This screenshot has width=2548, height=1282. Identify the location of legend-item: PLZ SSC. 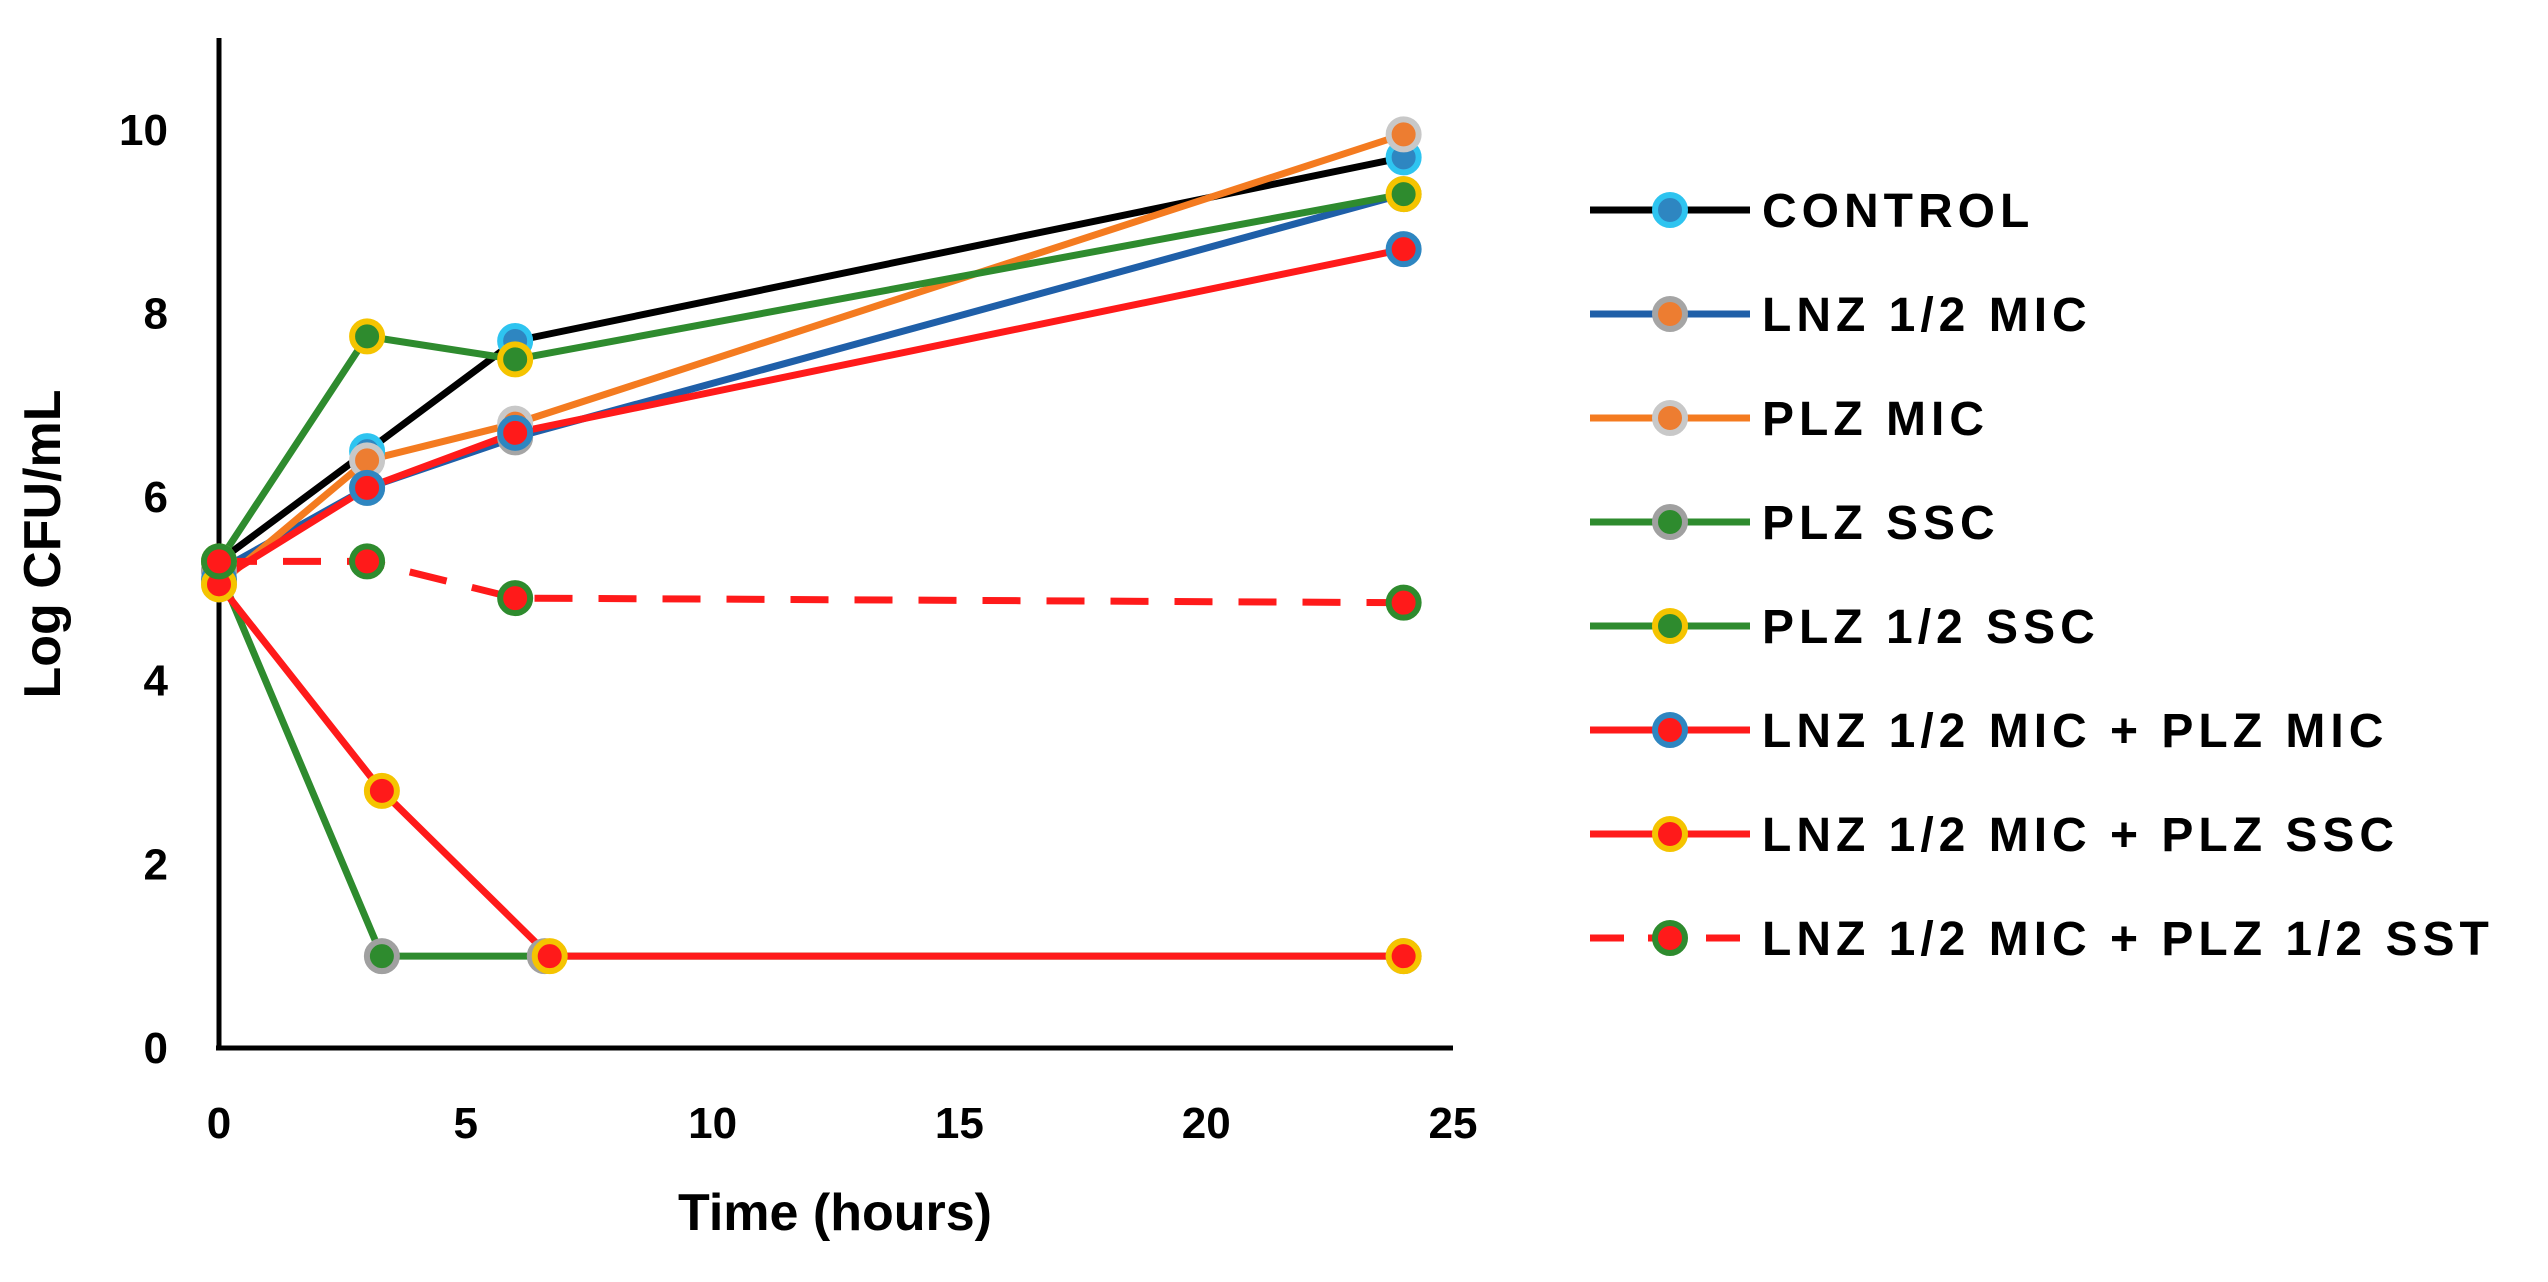
(1795, 523).